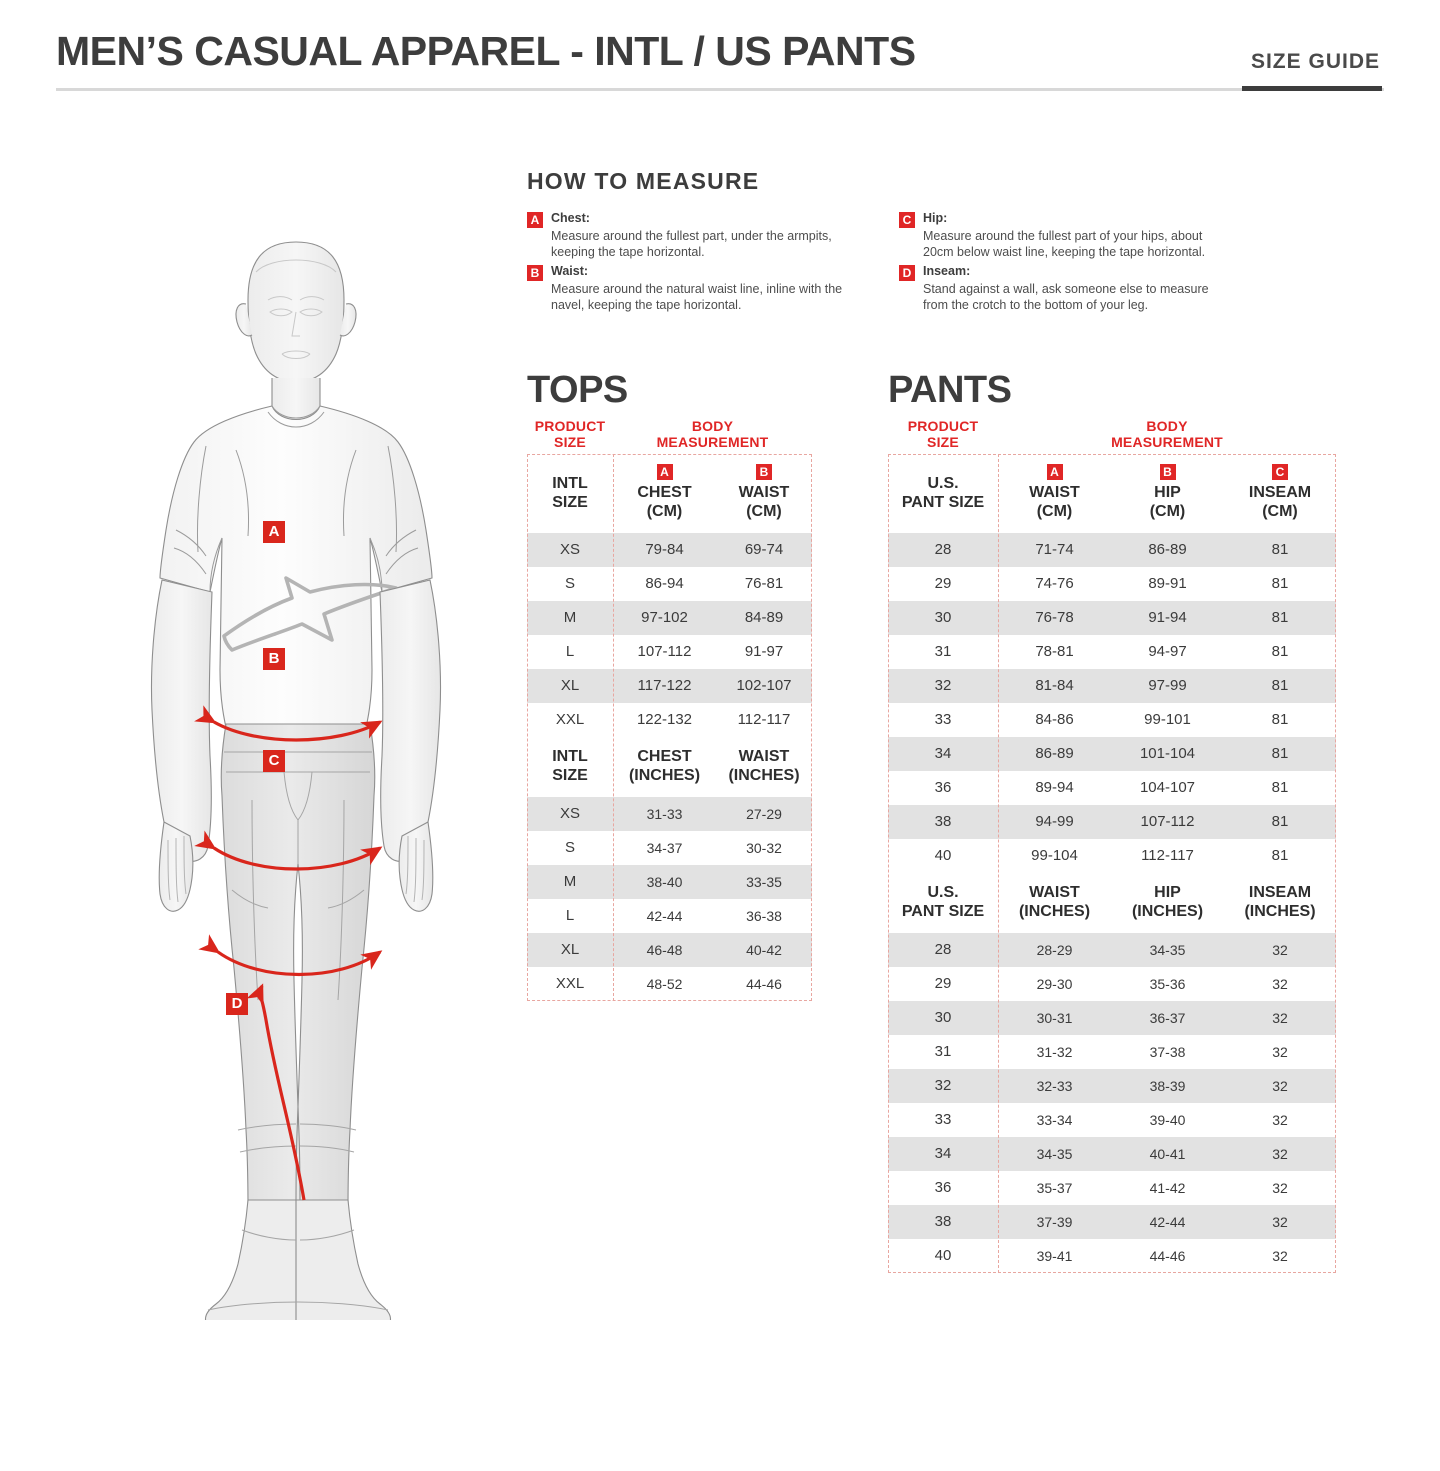 This screenshot has height=1471, width=1440. I want to click on table-row: S 86-94 76-81, so click(669, 584).